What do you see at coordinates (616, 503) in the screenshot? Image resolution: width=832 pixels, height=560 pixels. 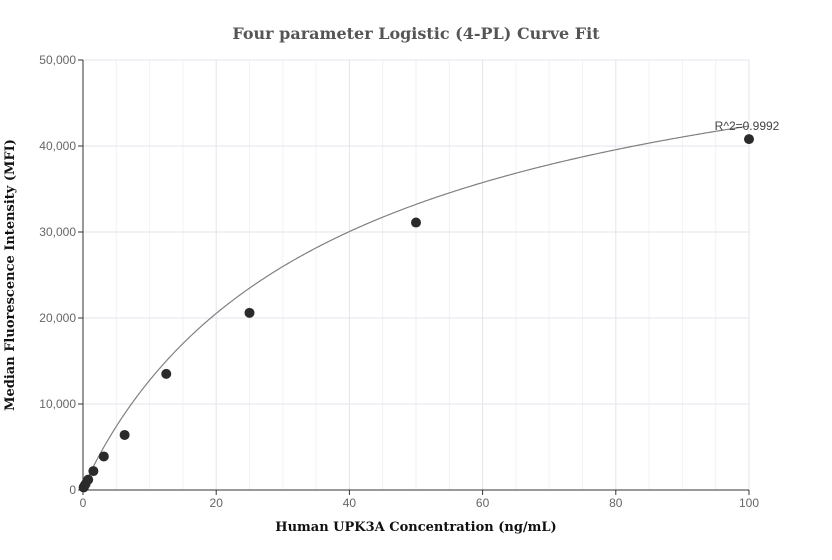 I see `x-tick-label: 80` at bounding box center [616, 503].